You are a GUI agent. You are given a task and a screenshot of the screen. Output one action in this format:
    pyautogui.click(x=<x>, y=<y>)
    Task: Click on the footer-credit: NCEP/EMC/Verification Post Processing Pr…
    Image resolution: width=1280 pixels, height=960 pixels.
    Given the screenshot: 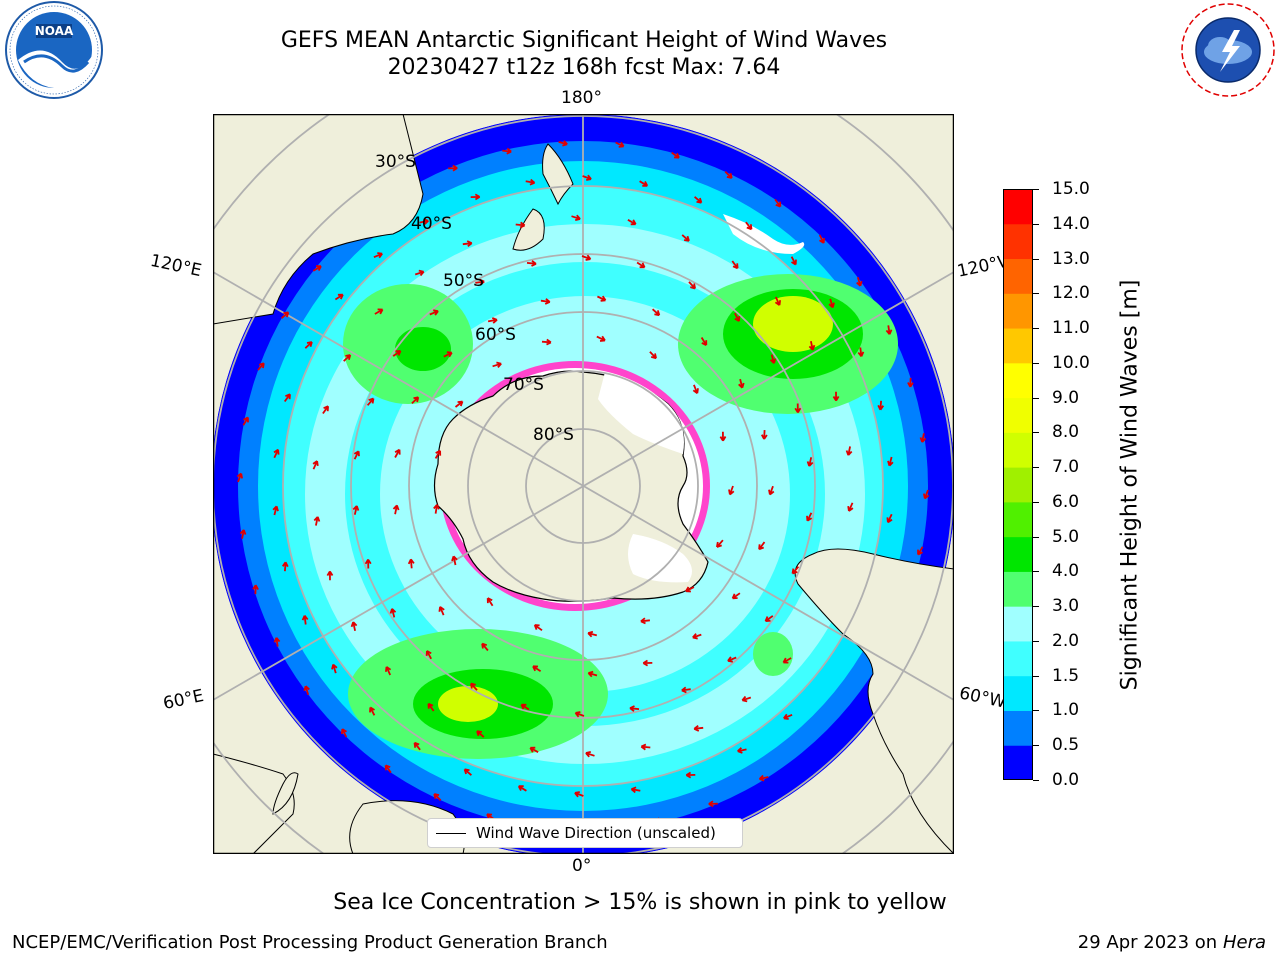 What is the action you would take?
    pyautogui.click(x=310, y=942)
    